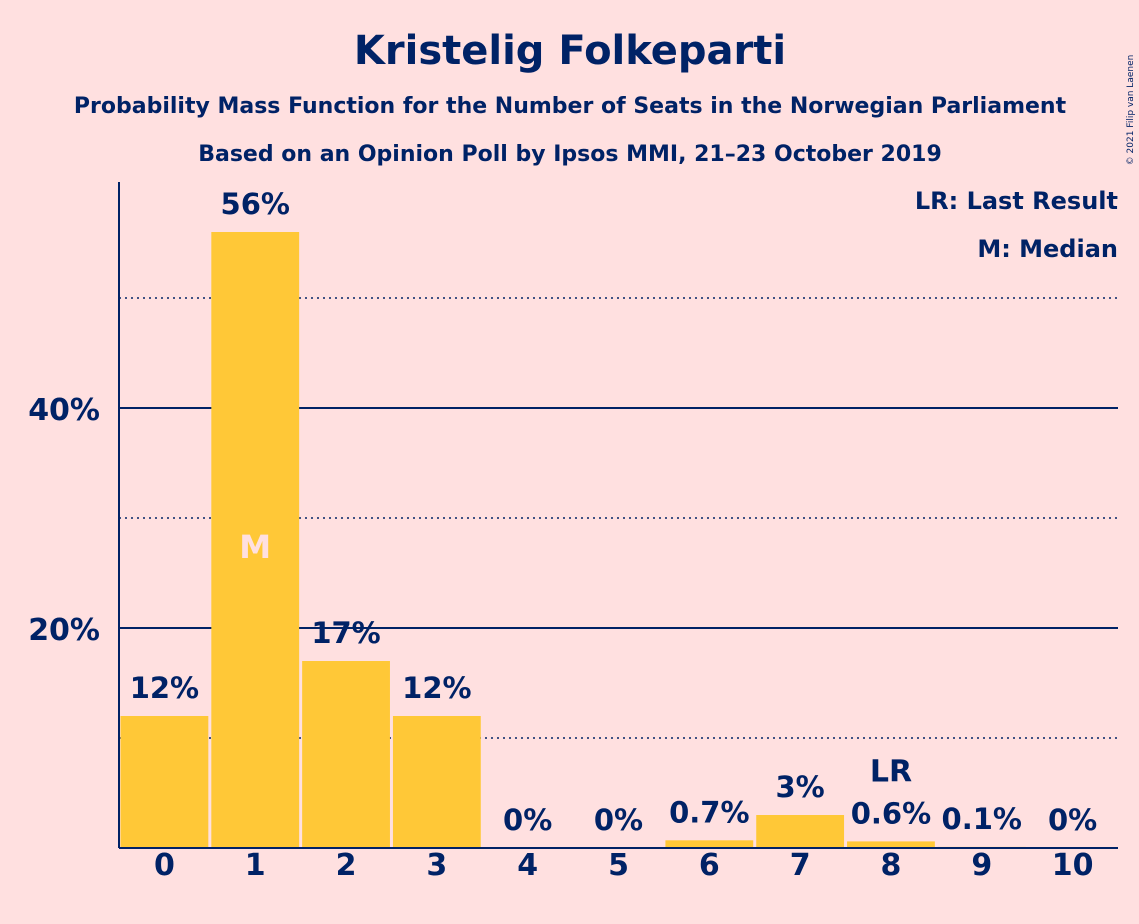 The image size is (1139, 924). Describe the element at coordinates (1016, 201) in the screenshot. I see `legend-last-result: LR: Last Result` at that location.